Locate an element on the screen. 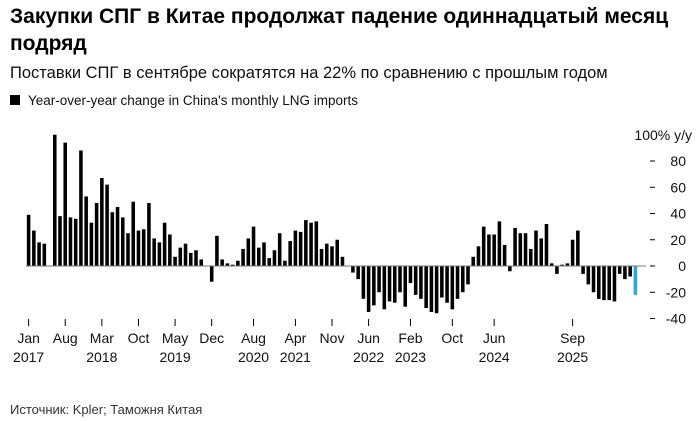 Image resolution: width=700 pixels, height=421 pixels. x-tick-label-month: Oct is located at coordinates (139, 338).